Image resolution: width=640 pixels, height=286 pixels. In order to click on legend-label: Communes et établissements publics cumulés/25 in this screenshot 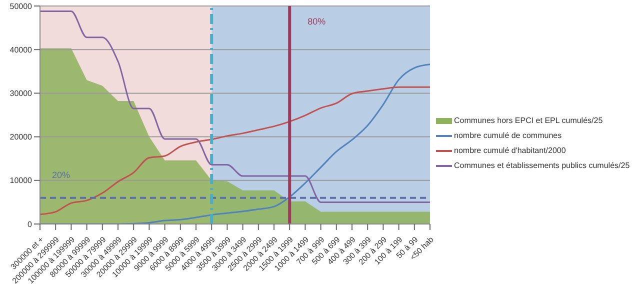, I will do `click(542, 166)`.